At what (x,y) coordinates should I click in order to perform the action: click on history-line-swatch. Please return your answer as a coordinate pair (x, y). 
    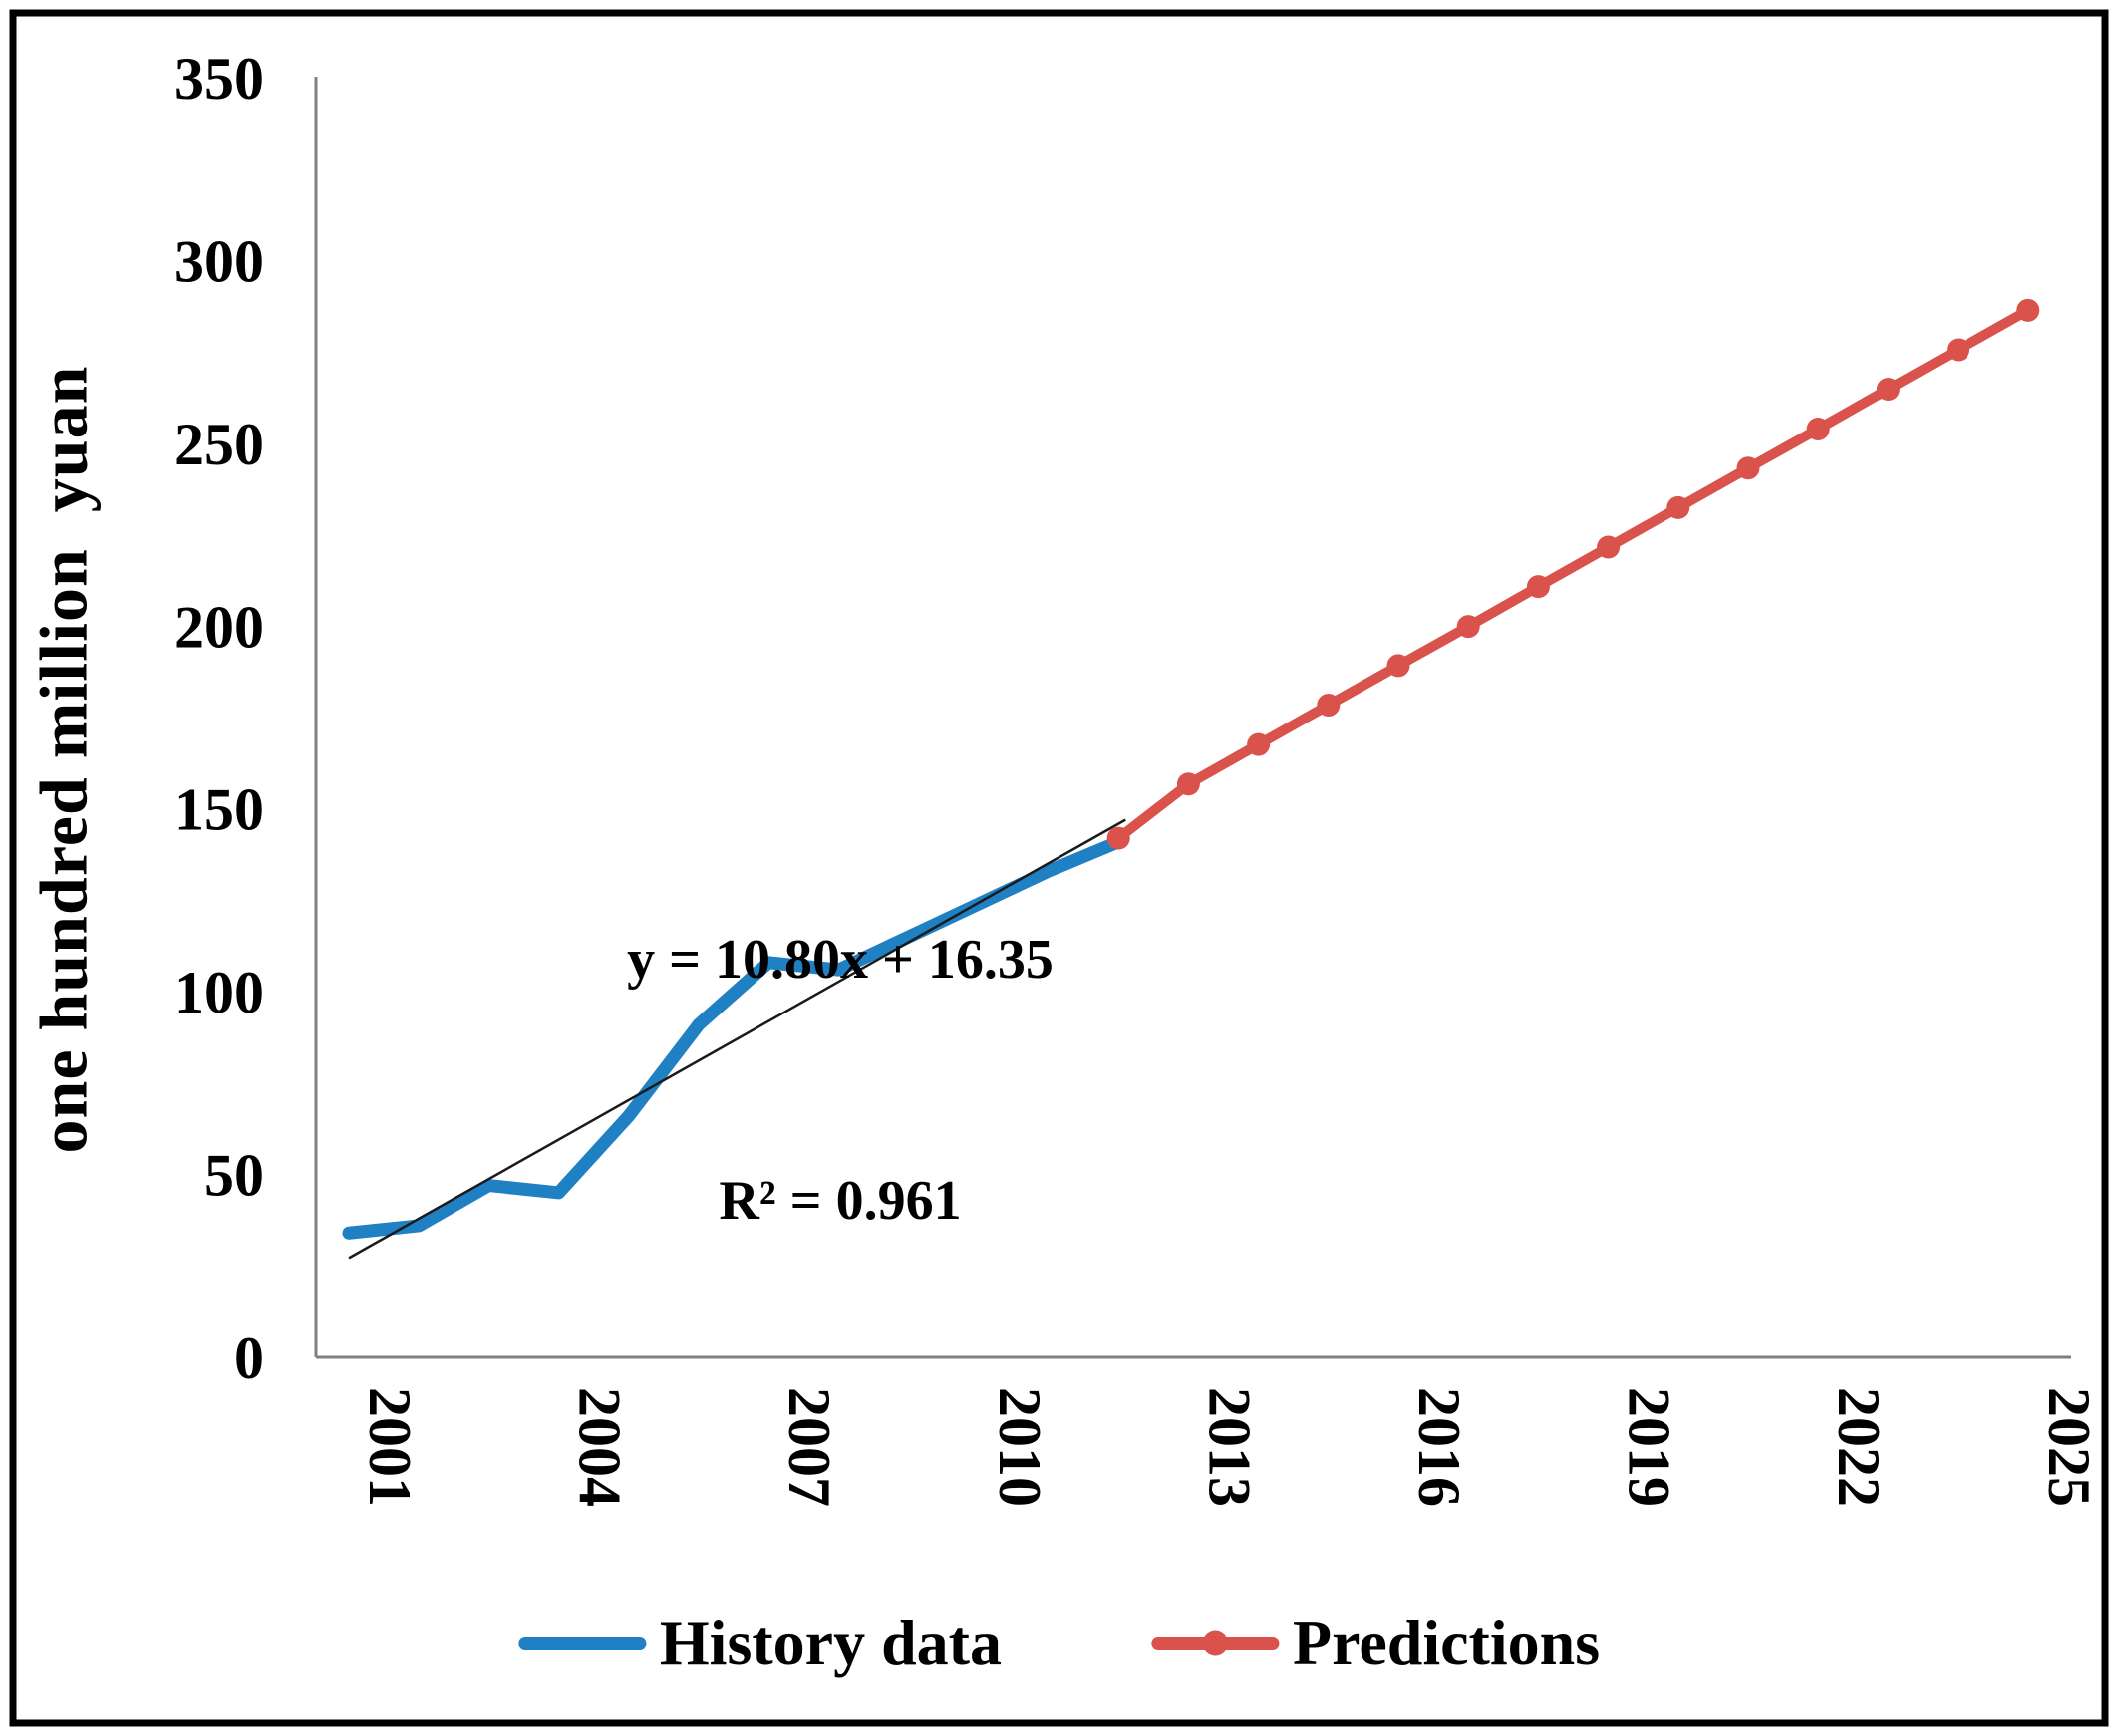
    Looking at the image, I should click on (581, 1643).